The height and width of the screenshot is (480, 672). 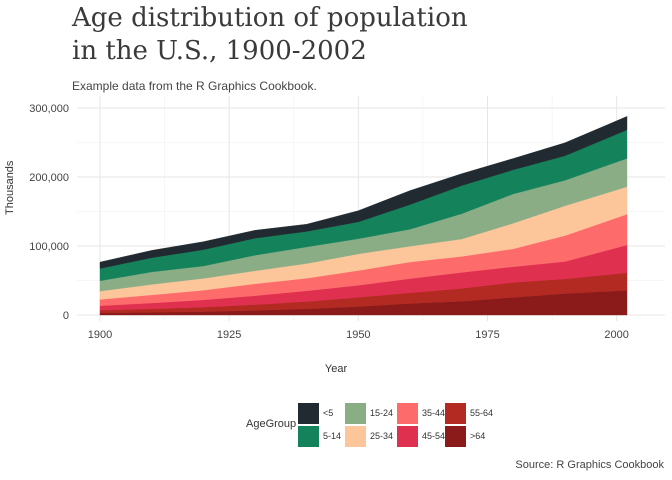 What do you see at coordinates (478, 436) in the screenshot?
I see `legend-label: >64` at bounding box center [478, 436].